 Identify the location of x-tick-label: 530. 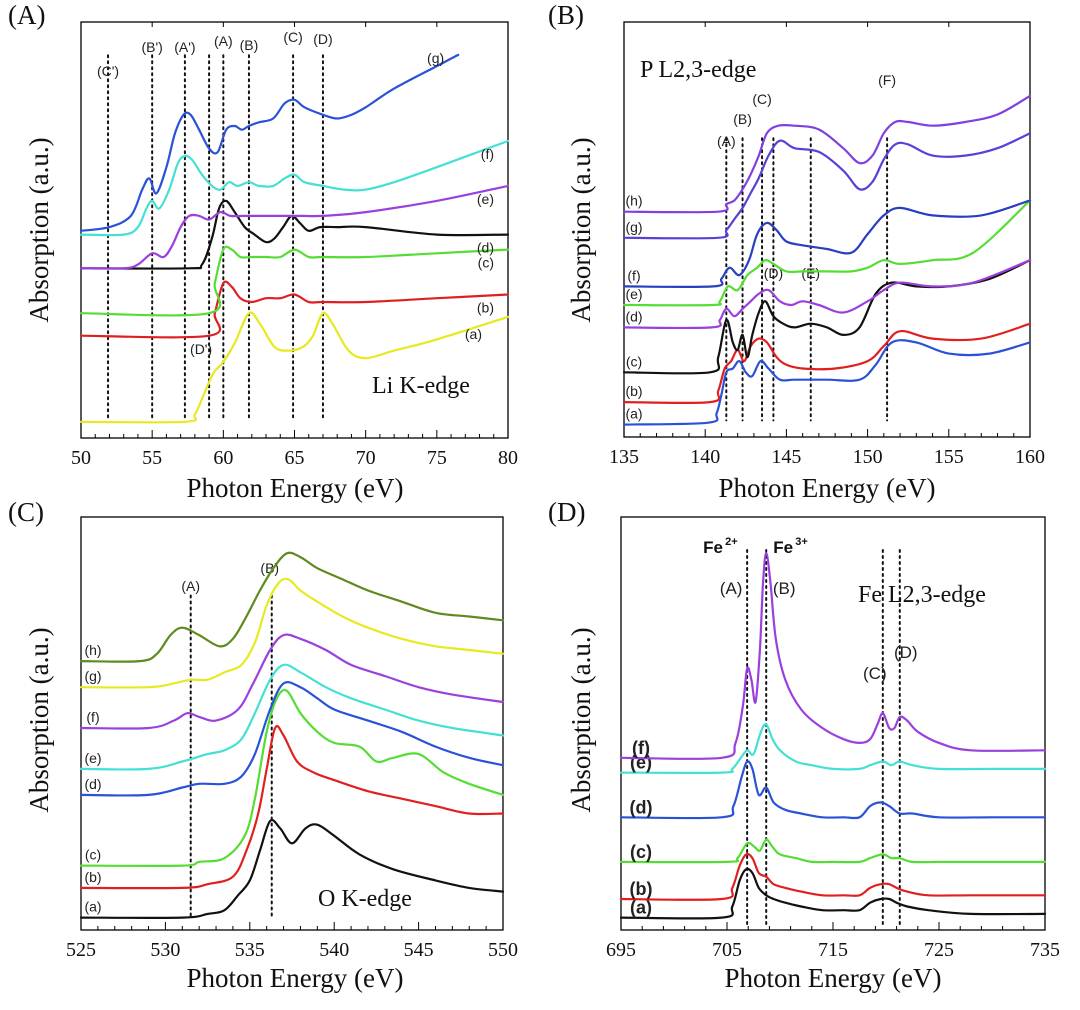
(165, 950).